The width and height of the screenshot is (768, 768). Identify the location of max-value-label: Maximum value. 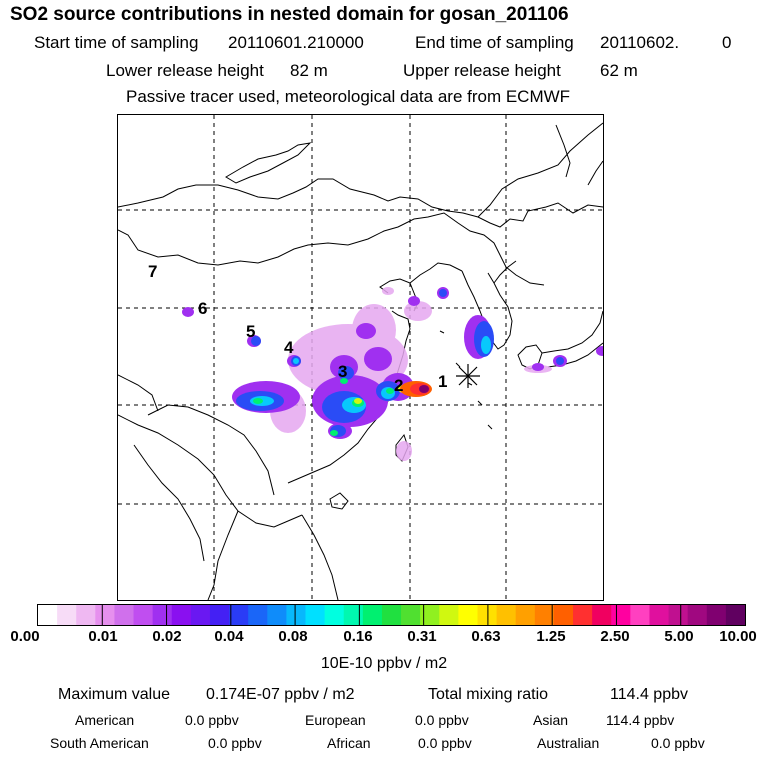
(114, 694).